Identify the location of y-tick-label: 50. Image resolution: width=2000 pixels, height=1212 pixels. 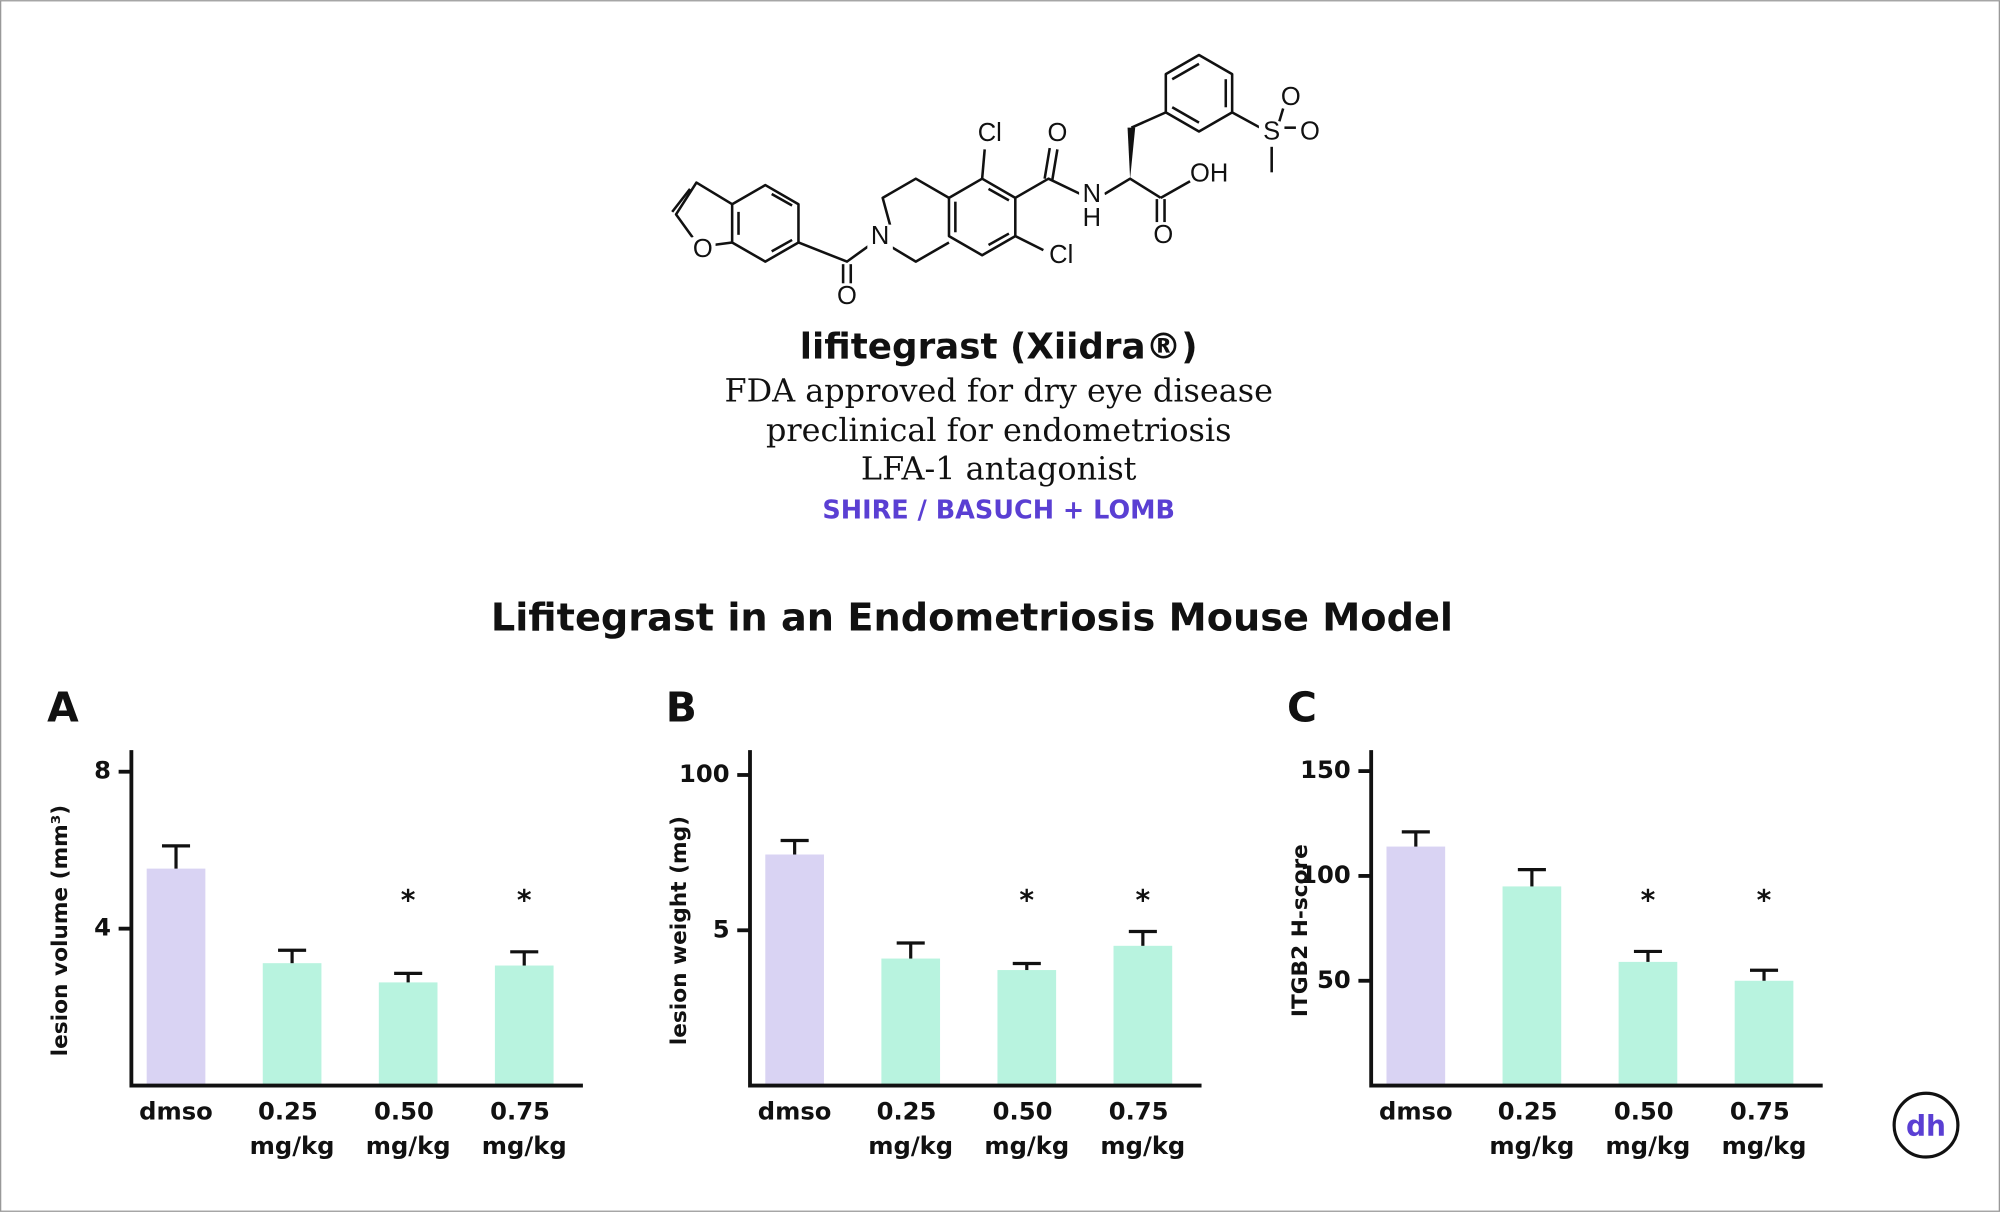
(1334, 980).